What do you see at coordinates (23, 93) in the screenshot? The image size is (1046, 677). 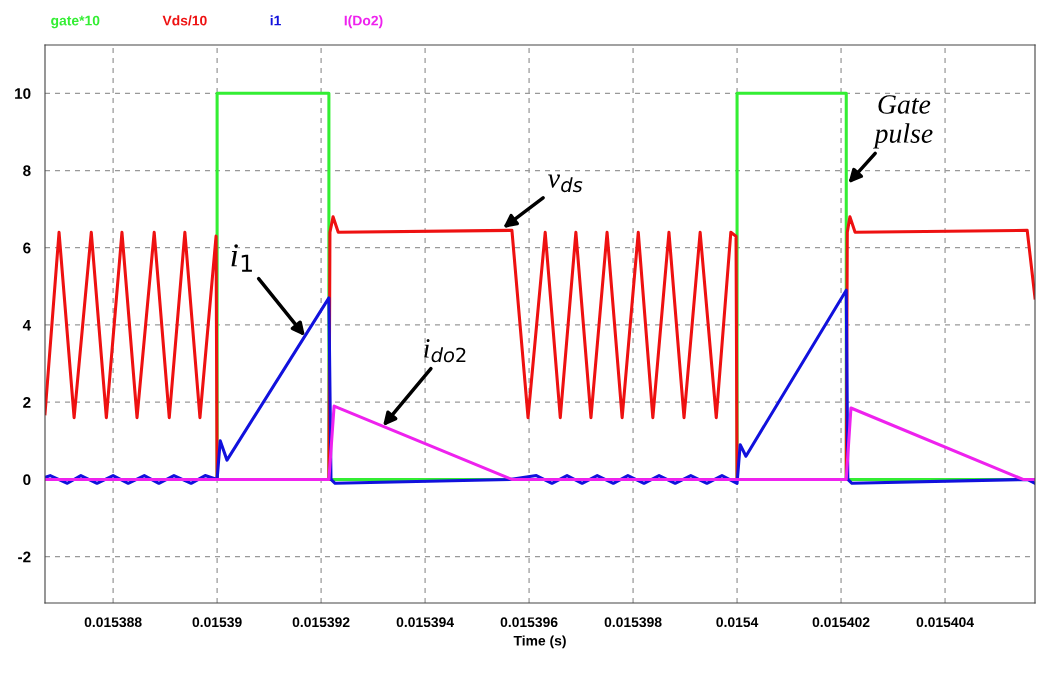 I see `y-tick-label: 10` at bounding box center [23, 93].